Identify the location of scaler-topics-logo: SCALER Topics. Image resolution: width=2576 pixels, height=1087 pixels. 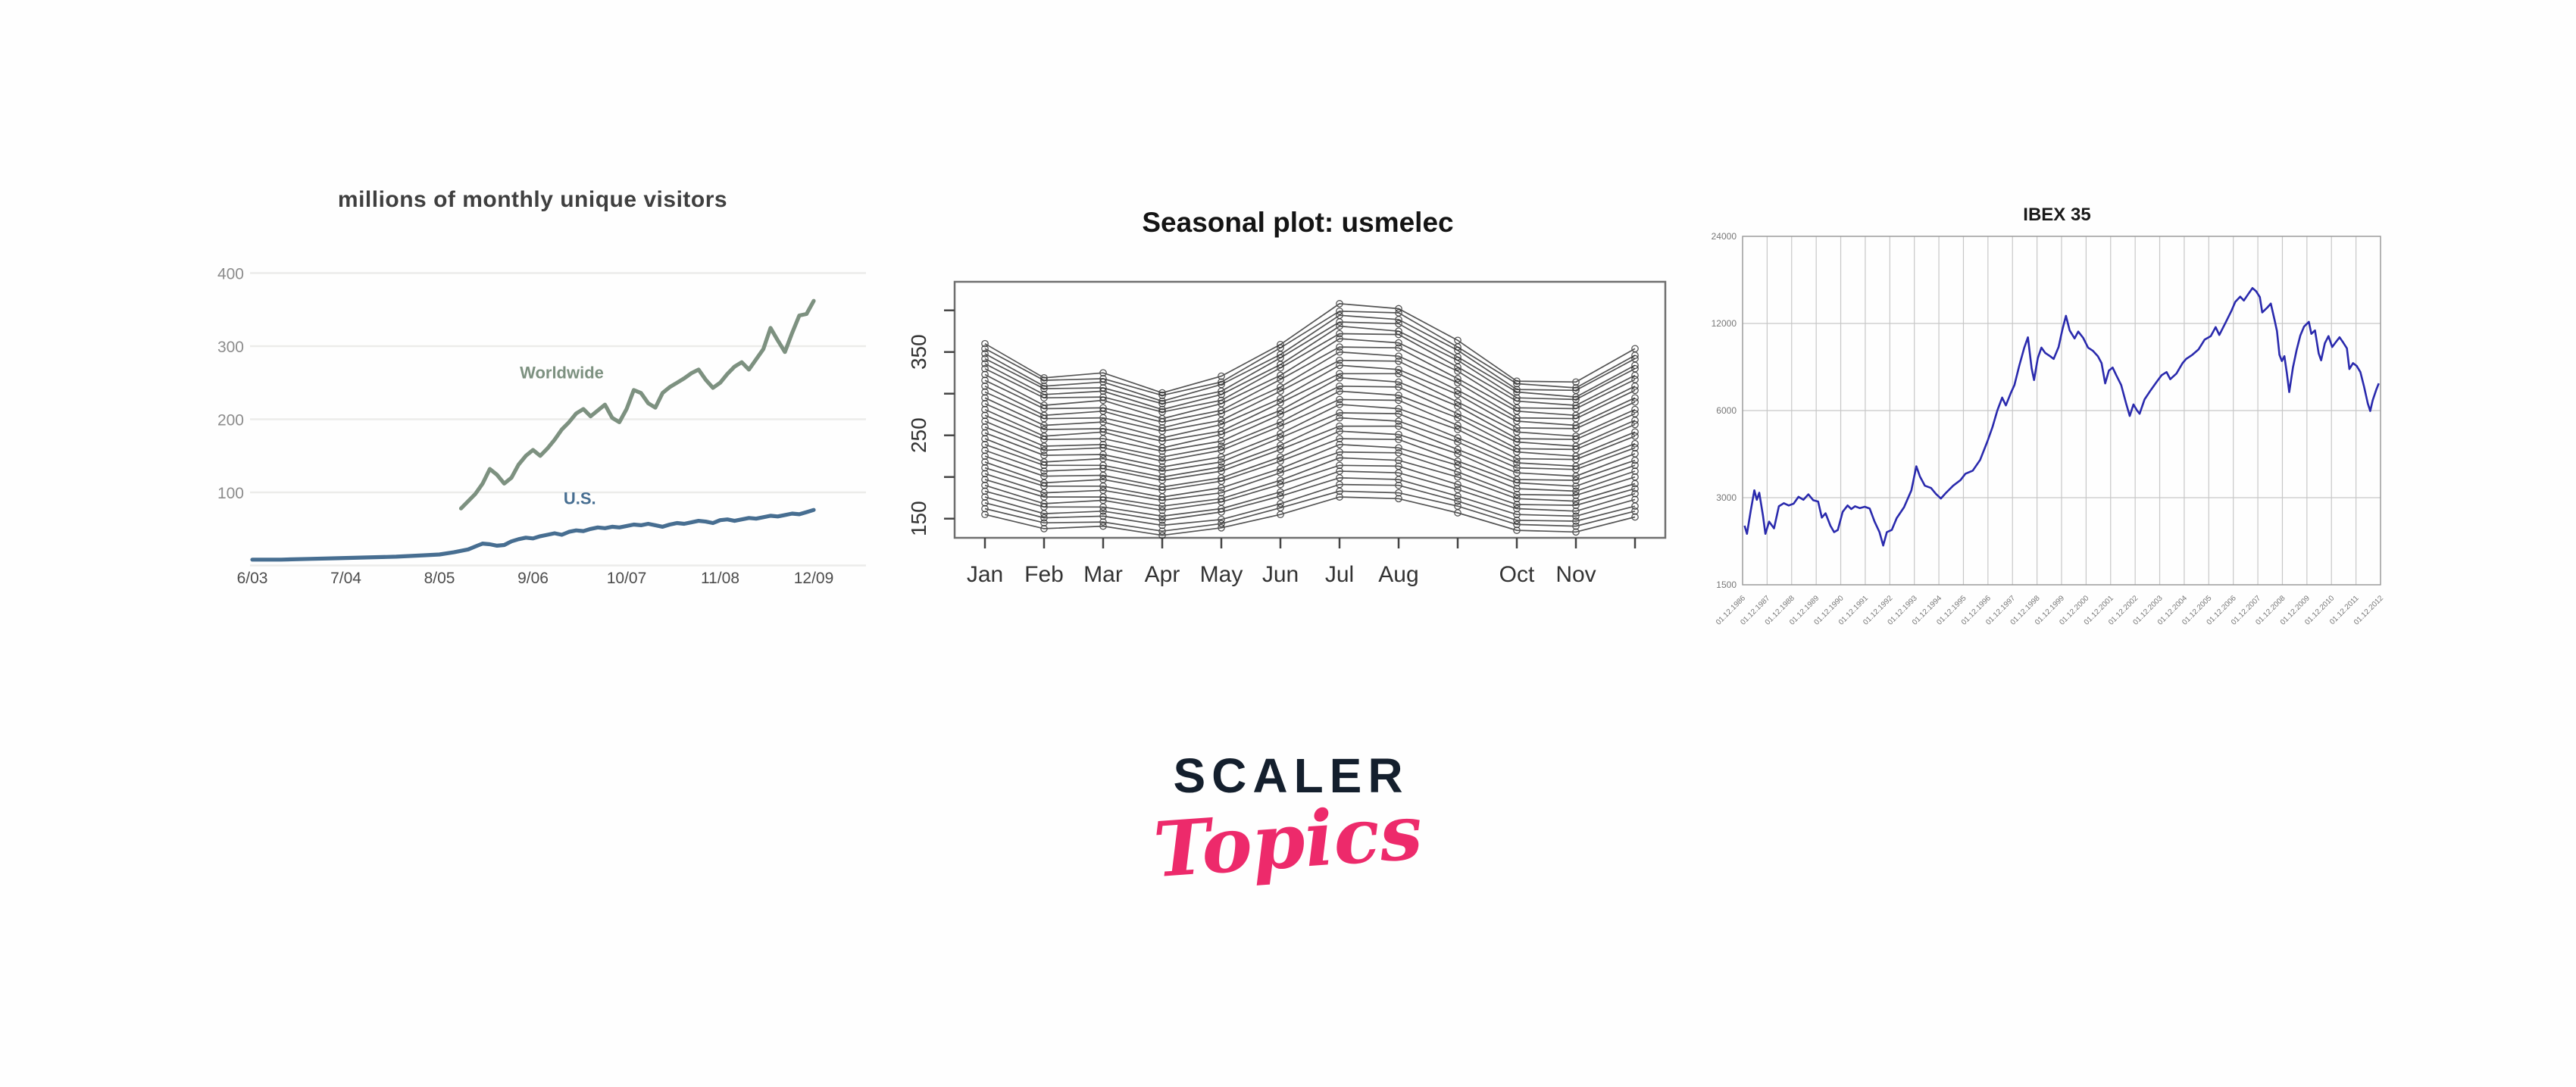
(1288, 822).